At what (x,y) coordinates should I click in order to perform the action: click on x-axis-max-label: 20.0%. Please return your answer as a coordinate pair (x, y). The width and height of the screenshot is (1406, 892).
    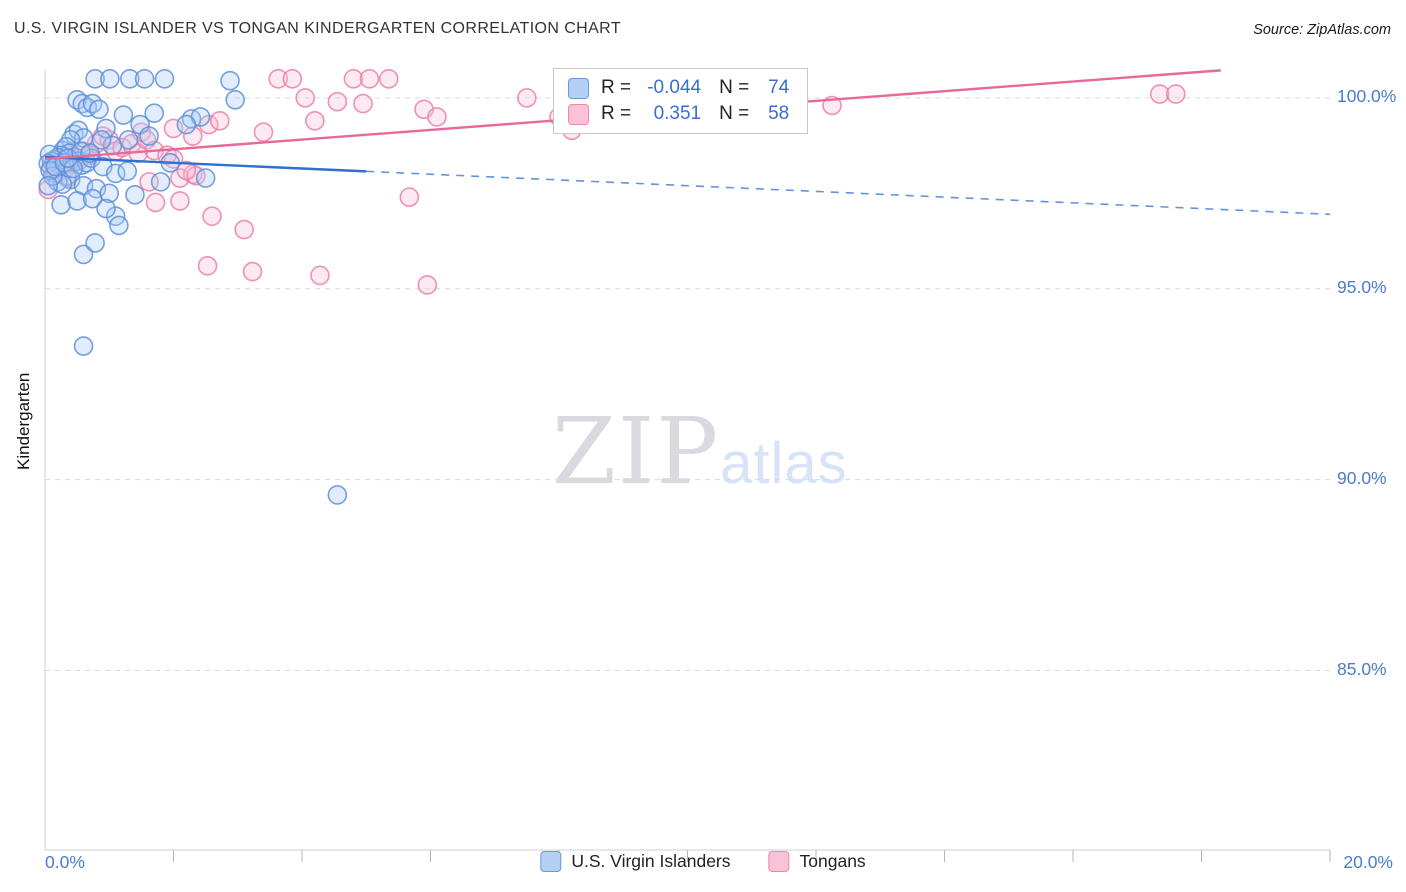
    Looking at the image, I should click on (1368, 862).